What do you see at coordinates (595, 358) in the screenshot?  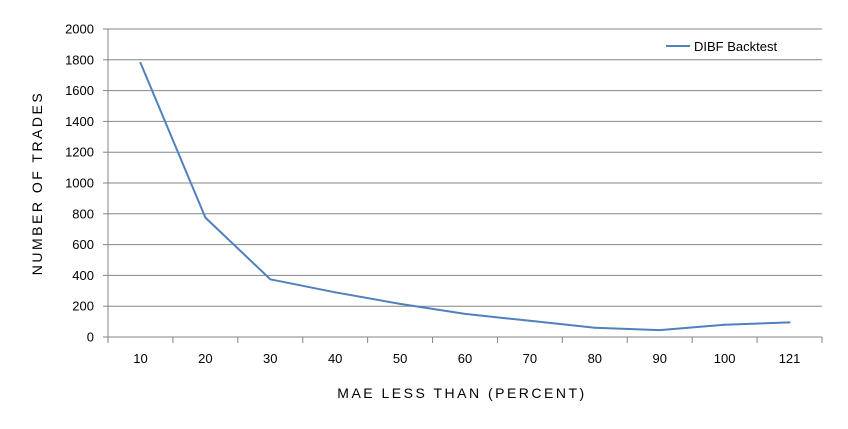 I see `x-tick-label: 80` at bounding box center [595, 358].